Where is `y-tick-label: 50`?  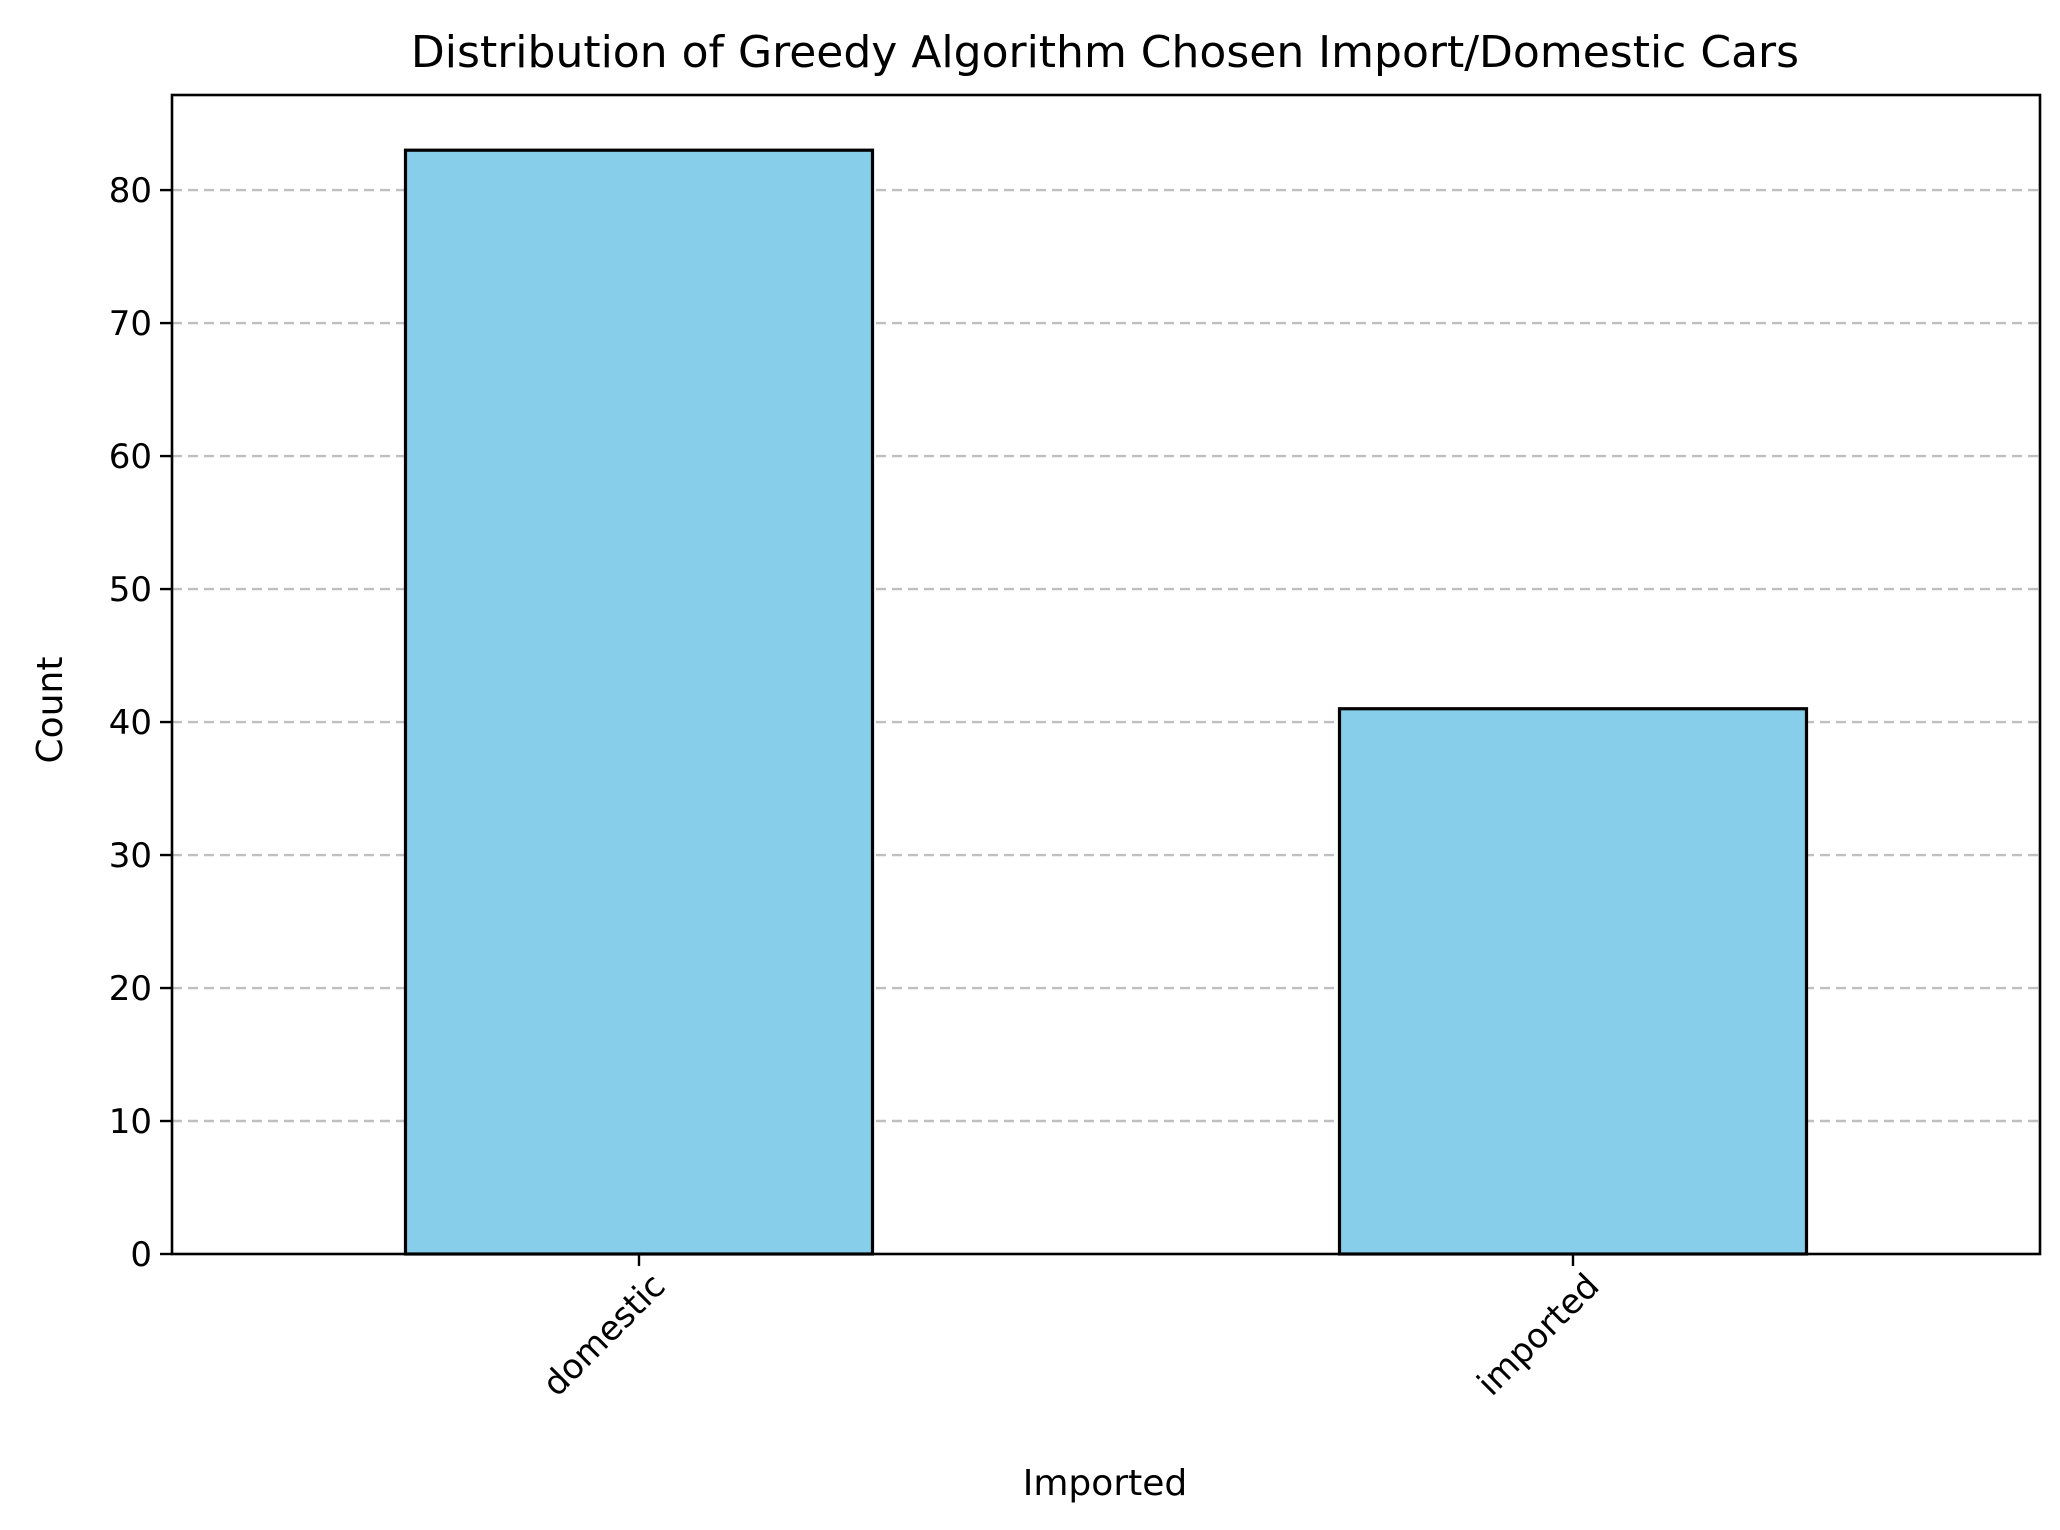
y-tick-label: 50 is located at coordinates (130, 590).